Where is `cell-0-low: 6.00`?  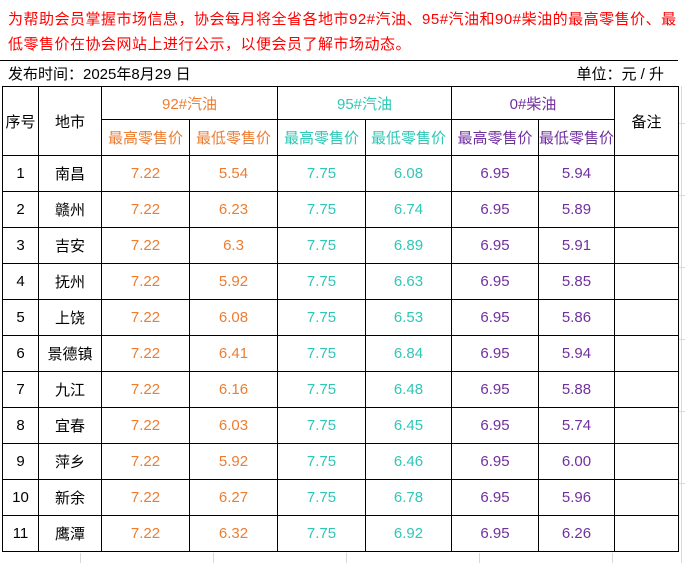 cell-0-low: 6.00 is located at coordinates (576, 461).